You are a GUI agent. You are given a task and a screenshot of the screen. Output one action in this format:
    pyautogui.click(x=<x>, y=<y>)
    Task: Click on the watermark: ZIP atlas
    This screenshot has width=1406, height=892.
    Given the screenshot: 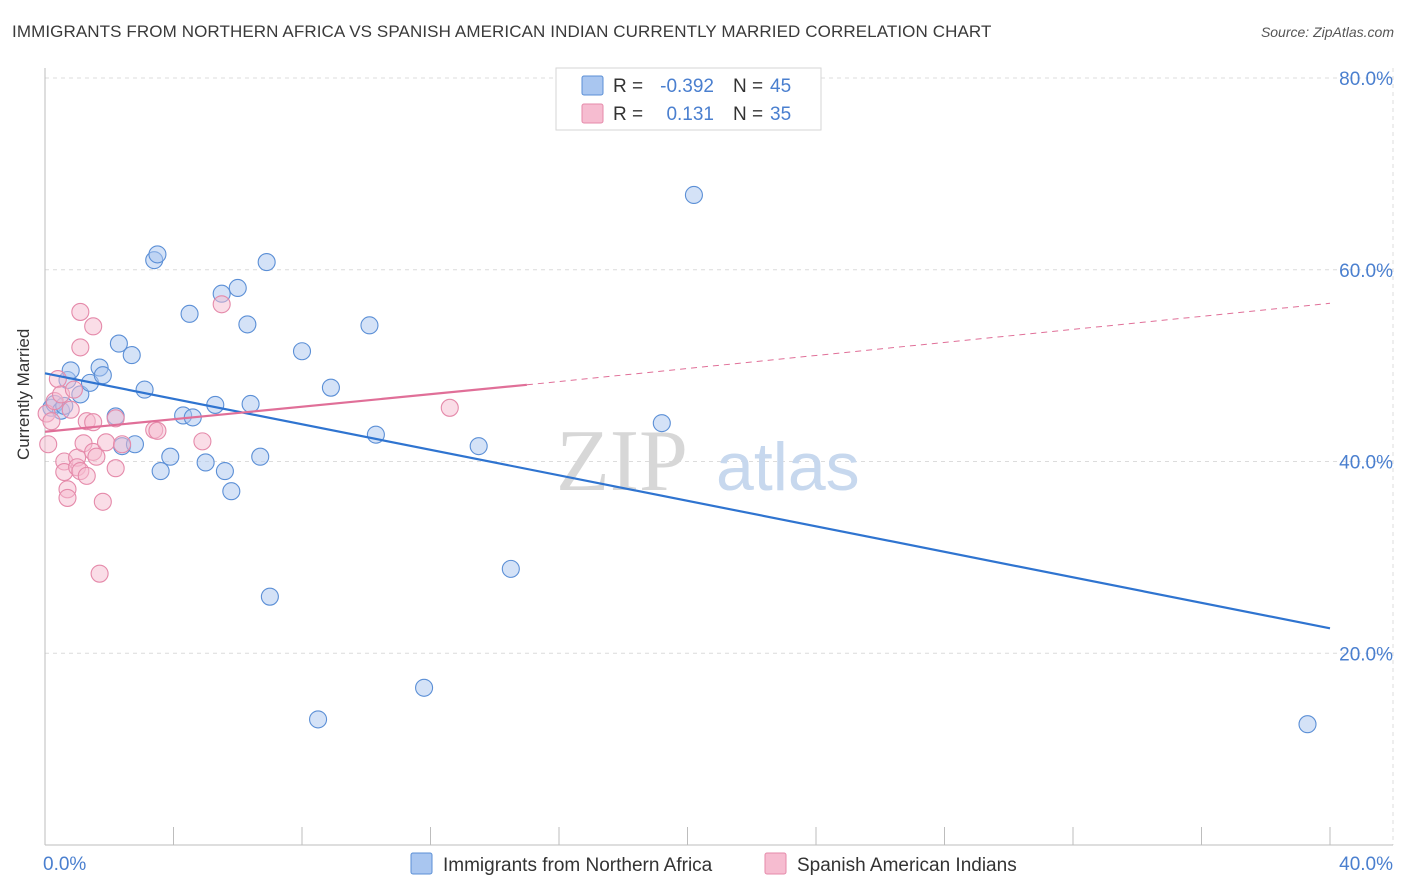 What is the action you would take?
    pyautogui.click(x=708, y=461)
    